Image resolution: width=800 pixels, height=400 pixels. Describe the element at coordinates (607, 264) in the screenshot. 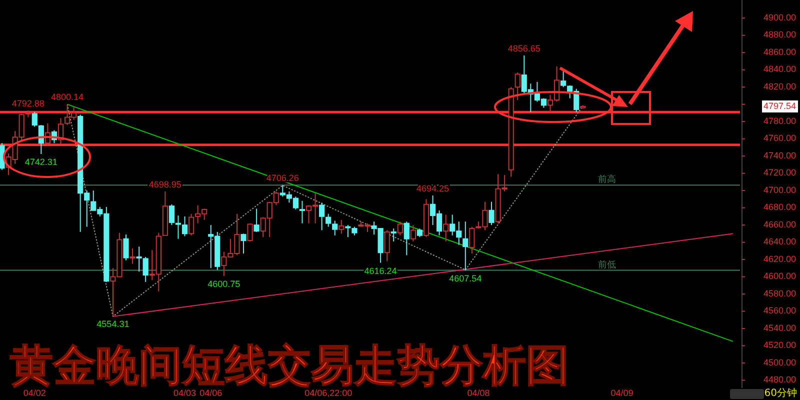

I see `ref-line-label: 前低` at that location.